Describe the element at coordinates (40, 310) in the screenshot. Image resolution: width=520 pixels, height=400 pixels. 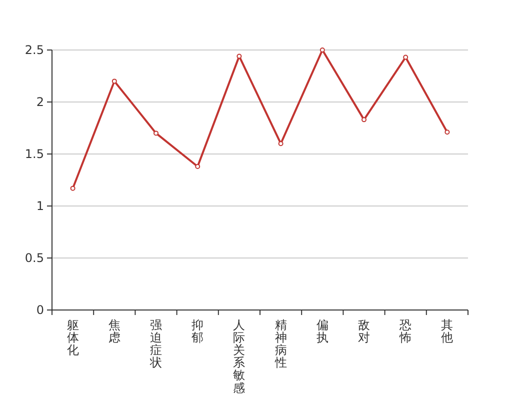
I see `y-tick-label: 0` at that location.